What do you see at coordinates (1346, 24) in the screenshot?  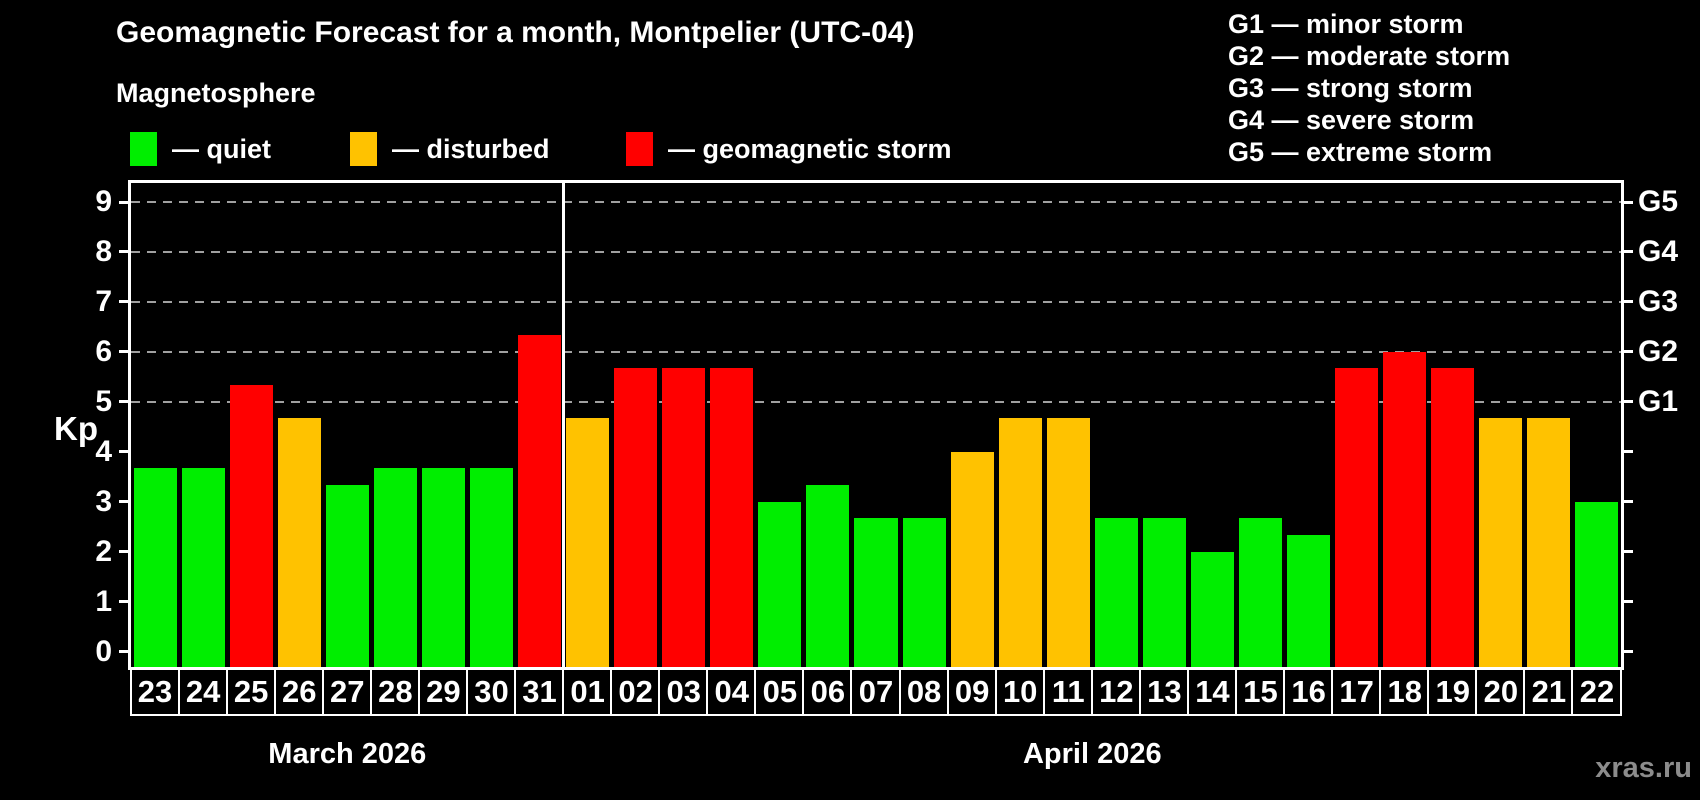 I see `g-legend-line-g1: G1 — minor storm` at bounding box center [1346, 24].